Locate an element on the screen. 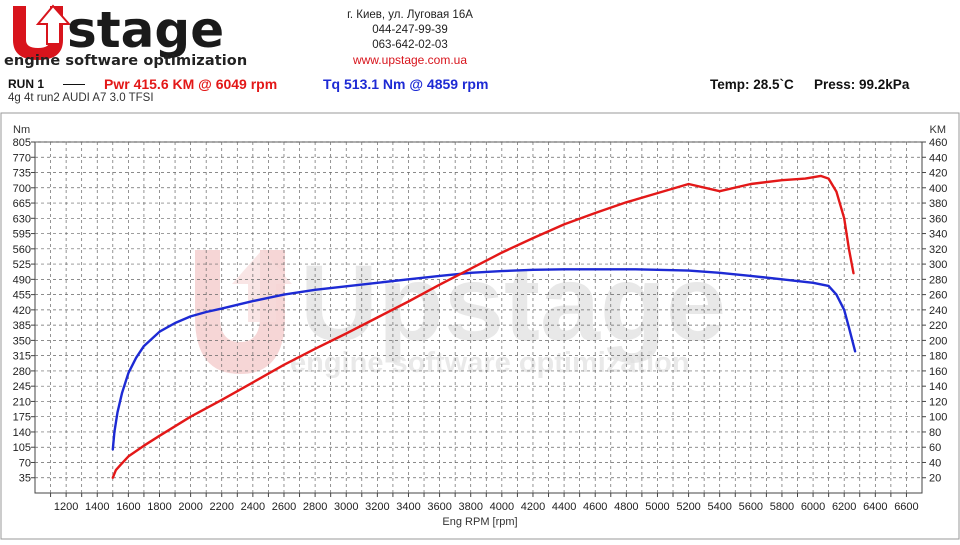 Image resolution: width=960 pixels, height=545 pixels. x-tick-label: 3800 is located at coordinates (470, 507).